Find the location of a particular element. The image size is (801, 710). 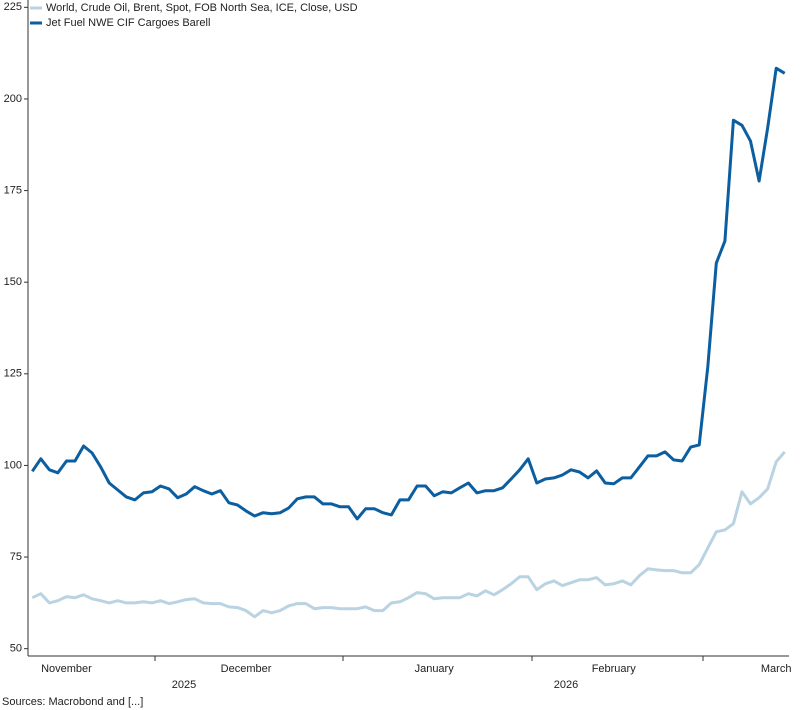

y-tick-label: 225 is located at coordinates (13, 7).